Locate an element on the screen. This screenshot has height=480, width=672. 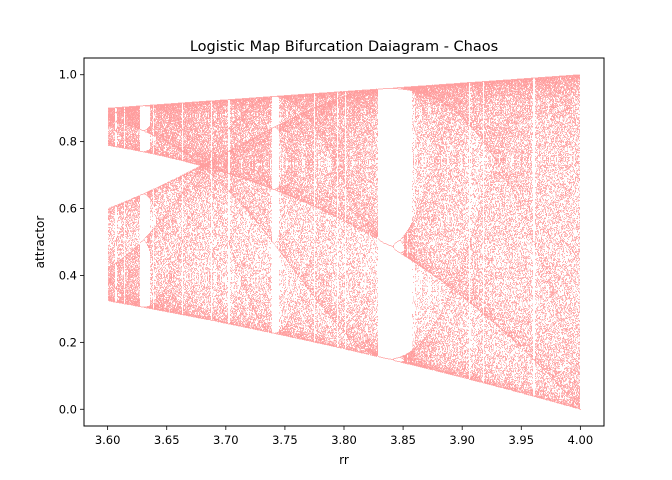
y-tick-label: 0.8 is located at coordinates (68, 142).